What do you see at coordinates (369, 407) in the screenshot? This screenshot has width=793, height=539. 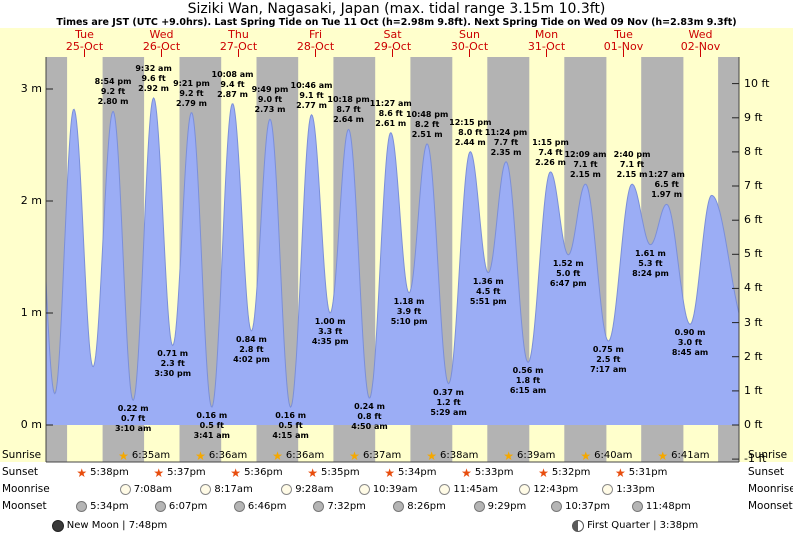 I see `tide-label-line: 0.24 m` at bounding box center [369, 407].